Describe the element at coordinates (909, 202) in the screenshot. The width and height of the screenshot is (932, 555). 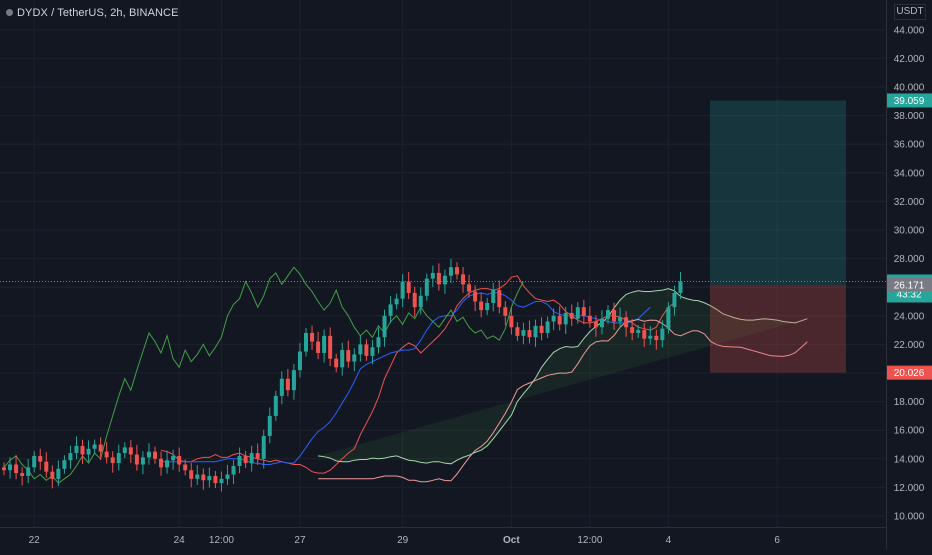
I see `y-tick-label: 32.000` at that location.